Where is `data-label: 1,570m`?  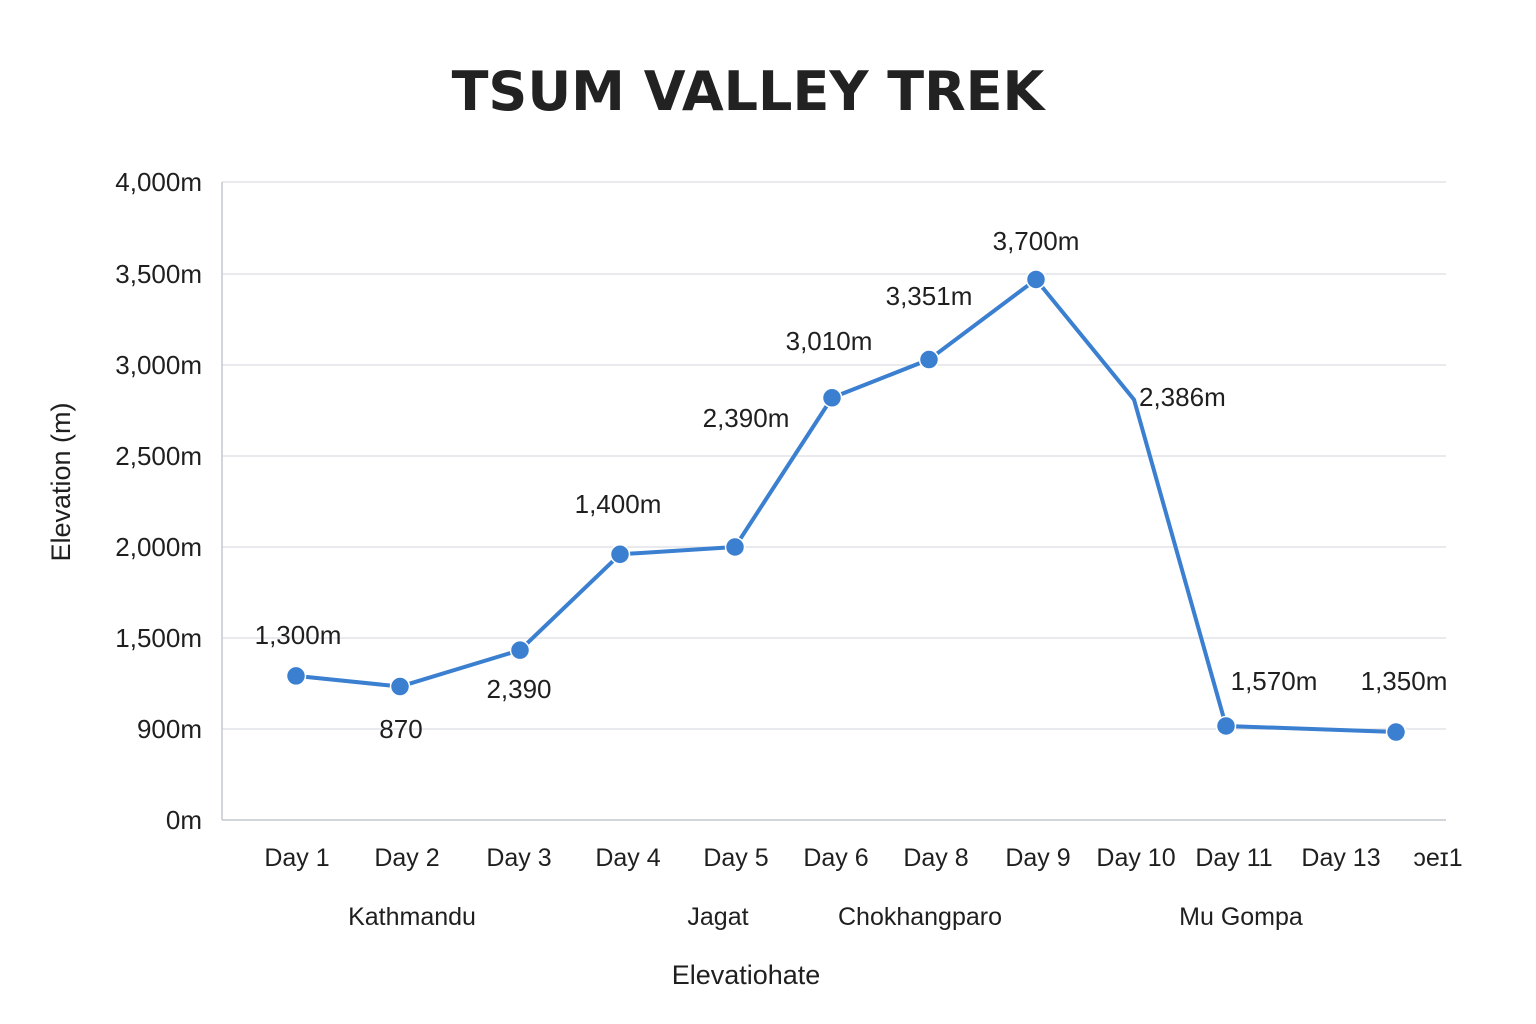
data-label: 1,570m is located at coordinates (1274, 681).